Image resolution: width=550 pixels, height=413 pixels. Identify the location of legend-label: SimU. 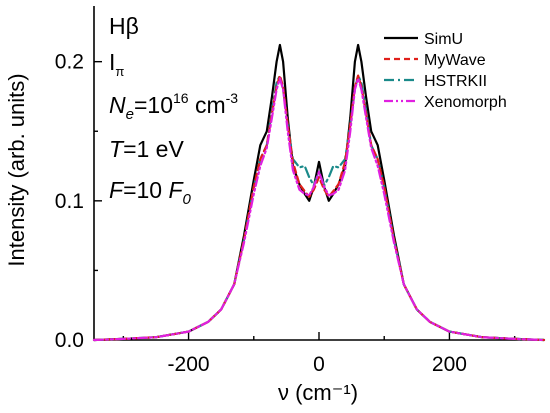
(443, 39).